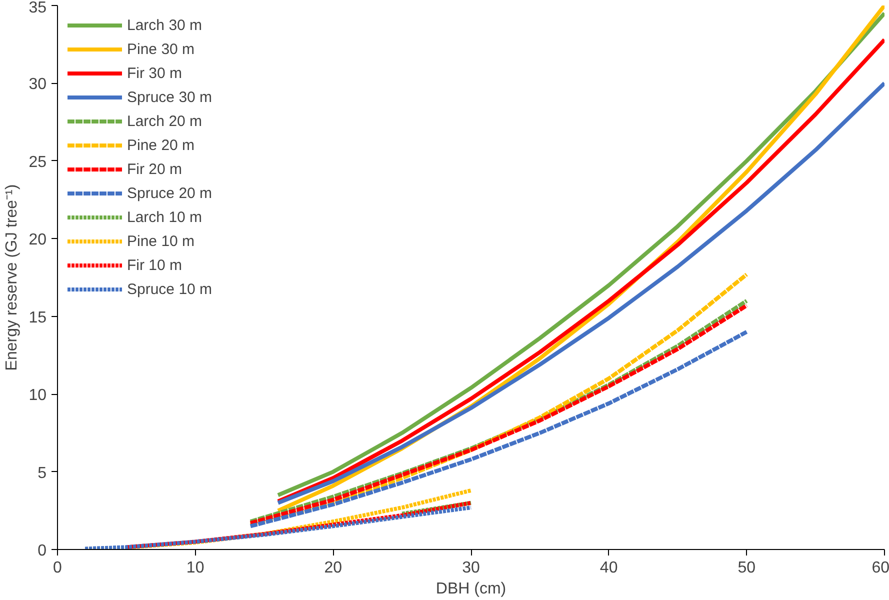 This screenshot has height=600, width=889. Describe the element at coordinates (37, 317) in the screenshot. I see `y-tick-label: 15` at that location.